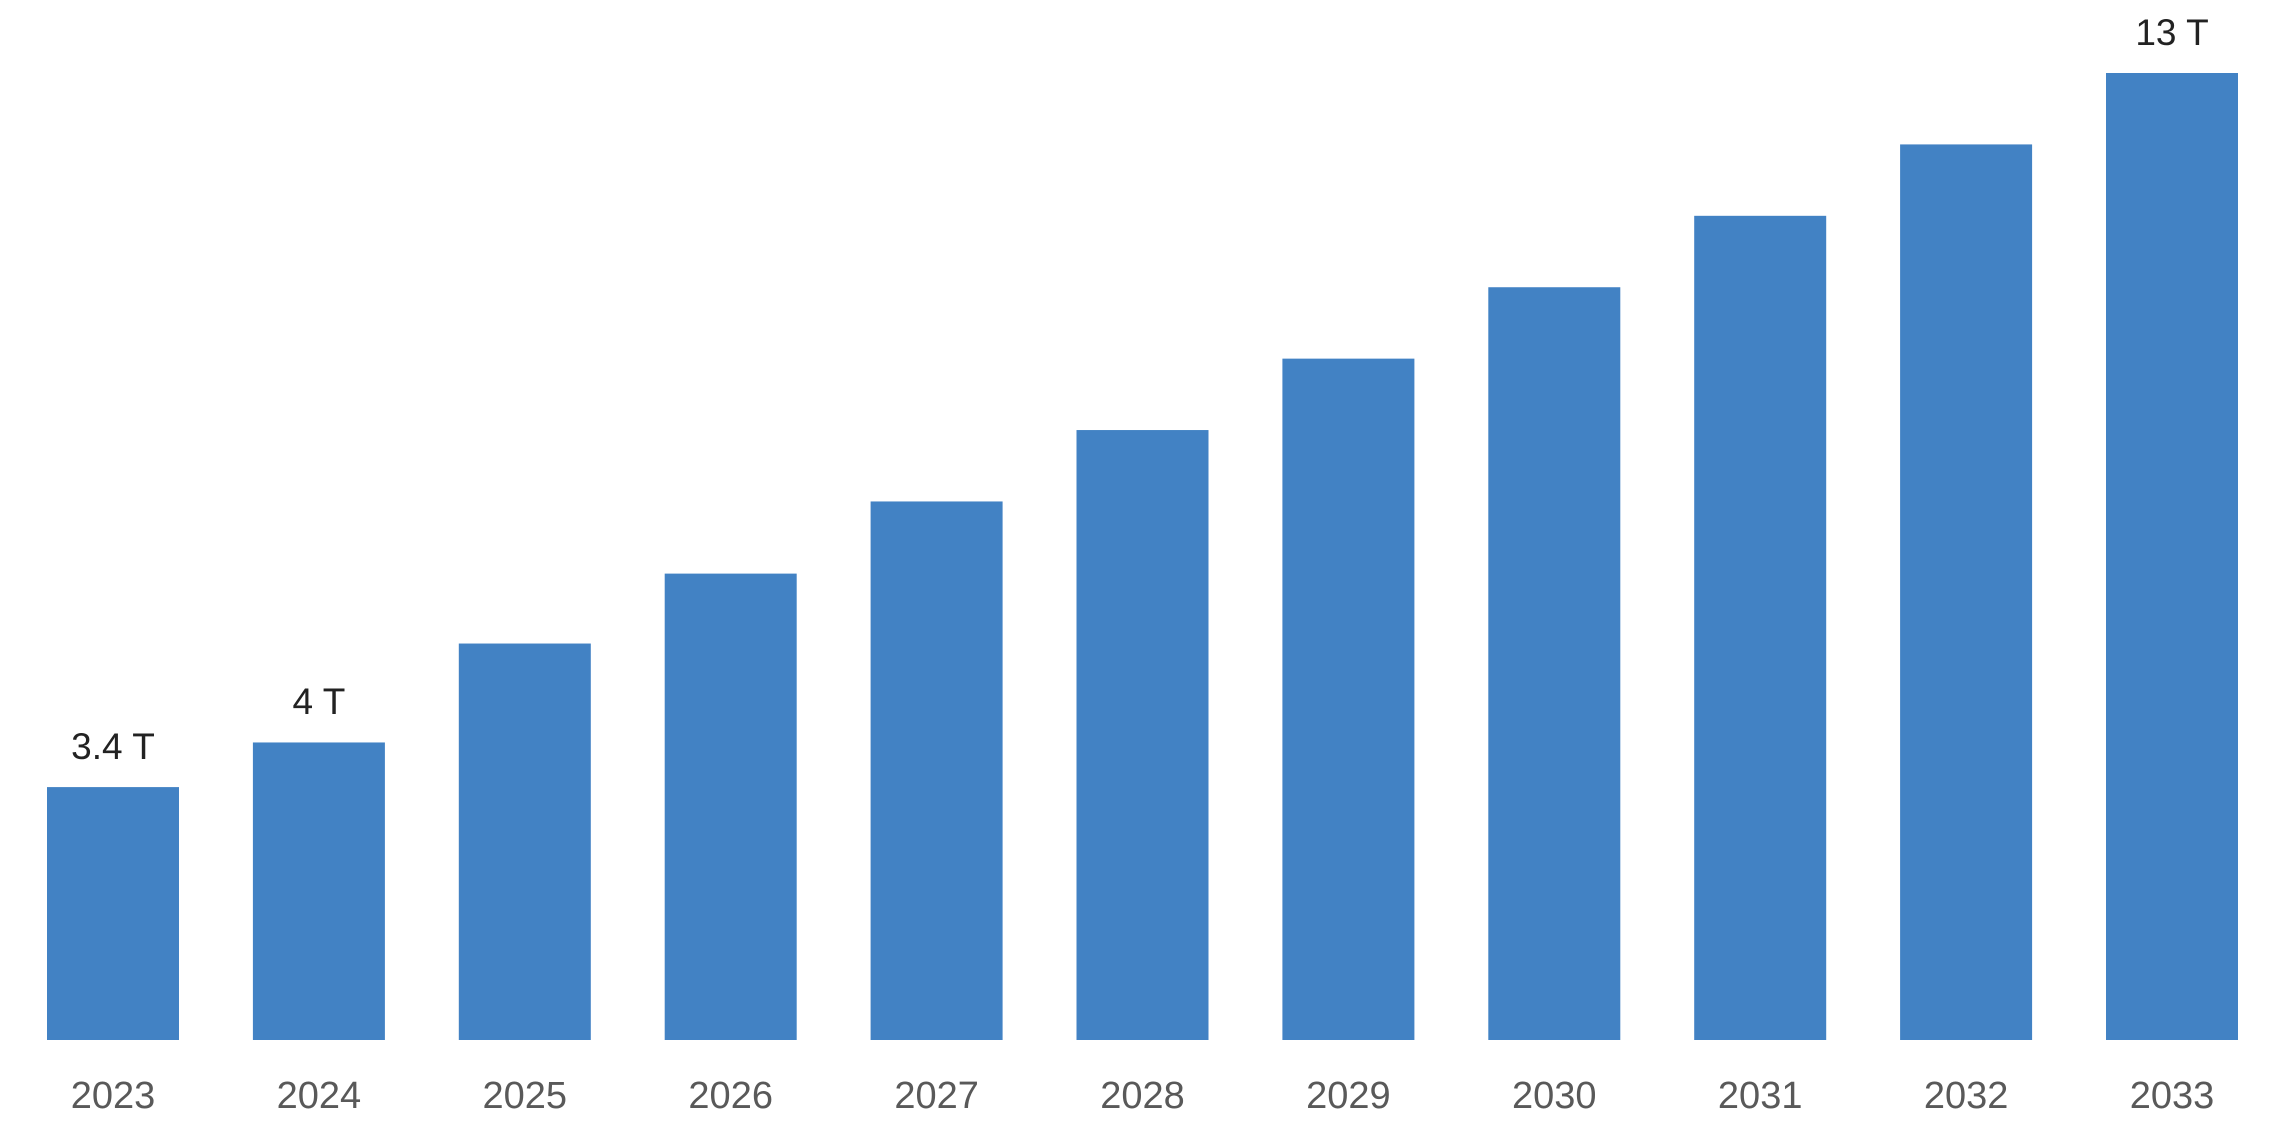 The height and width of the screenshot is (1143, 2286). I want to click on x-tick-label: 2028, so click(1142, 1096).